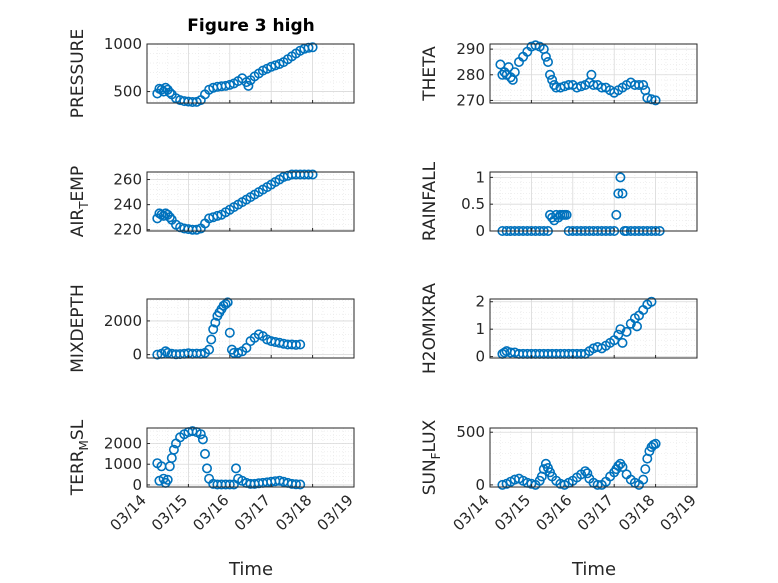 Image resolution: width=778 pixels, height=583 pixels. What do you see at coordinates (250, 569) in the screenshot?
I see `x-axis-label-left: Time` at bounding box center [250, 569].